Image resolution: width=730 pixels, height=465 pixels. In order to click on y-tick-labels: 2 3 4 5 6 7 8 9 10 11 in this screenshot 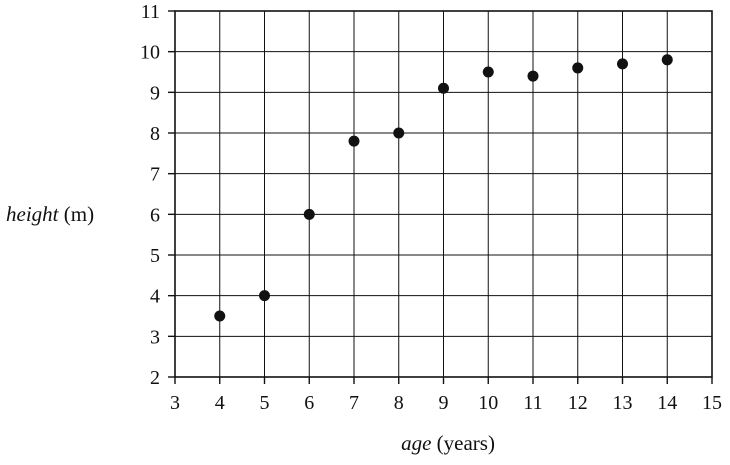, I will do `click(150, 195)`.